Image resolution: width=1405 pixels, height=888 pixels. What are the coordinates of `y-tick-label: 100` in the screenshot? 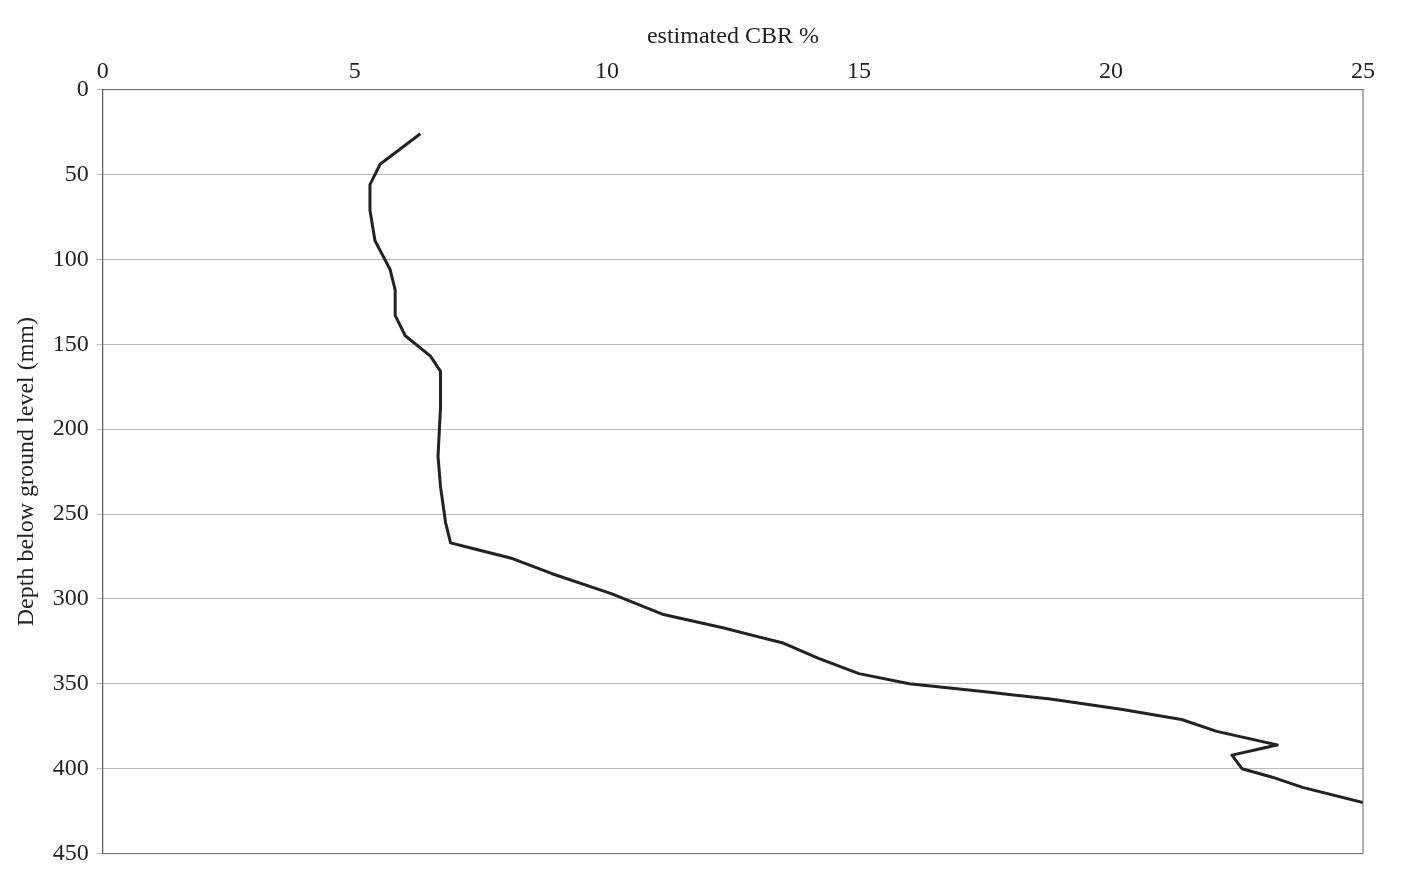 It's located at (70, 257).